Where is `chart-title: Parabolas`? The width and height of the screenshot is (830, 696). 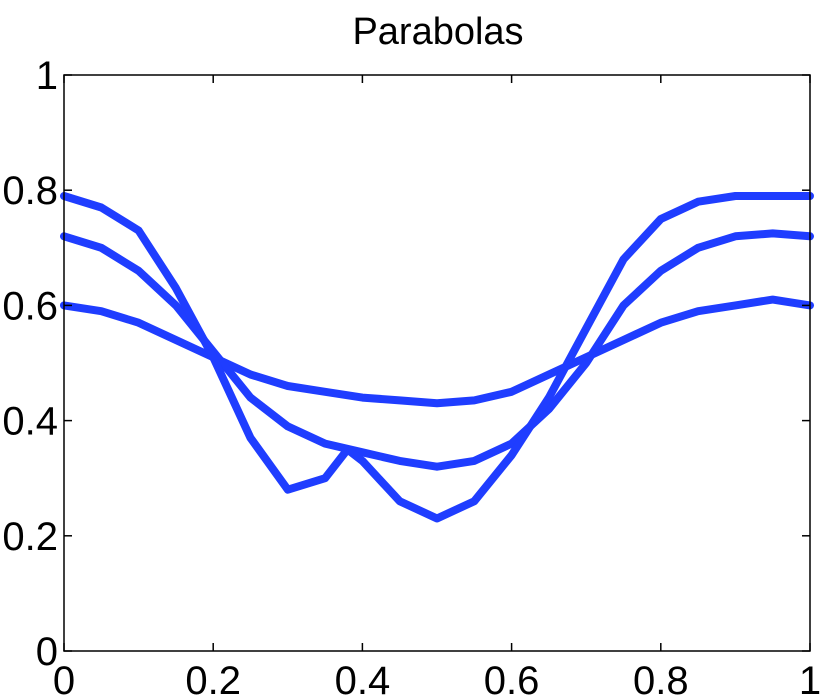
chart-title: Parabolas is located at coordinates (437, 32).